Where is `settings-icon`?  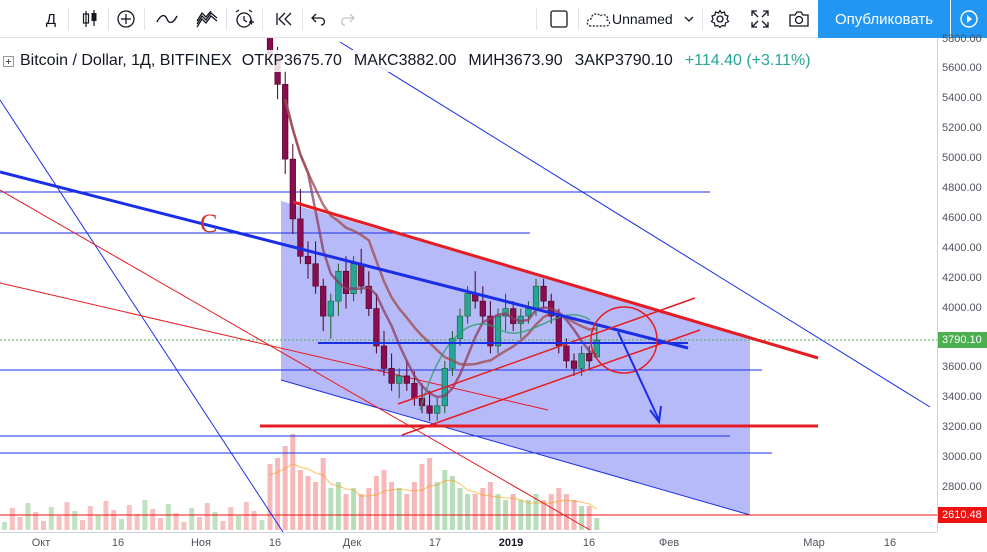 settings-icon is located at coordinates (720, 19).